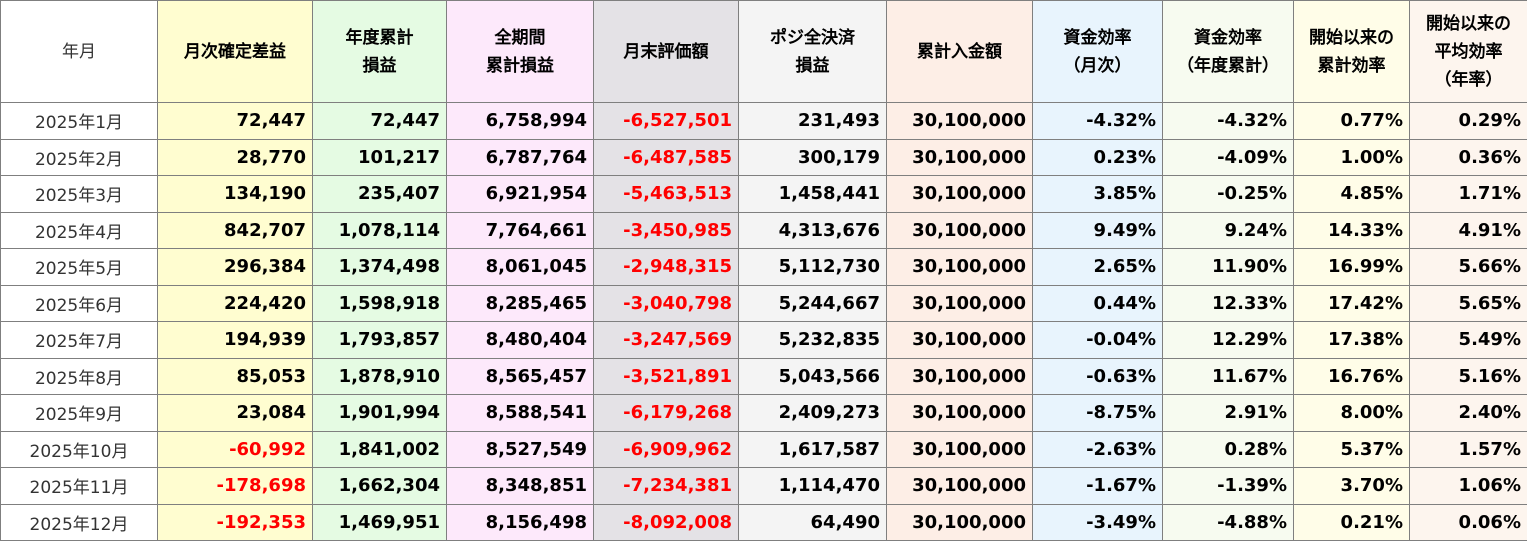 The height and width of the screenshot is (541, 1527). I want to click on cell-pos: 1,458,441, so click(813, 194).